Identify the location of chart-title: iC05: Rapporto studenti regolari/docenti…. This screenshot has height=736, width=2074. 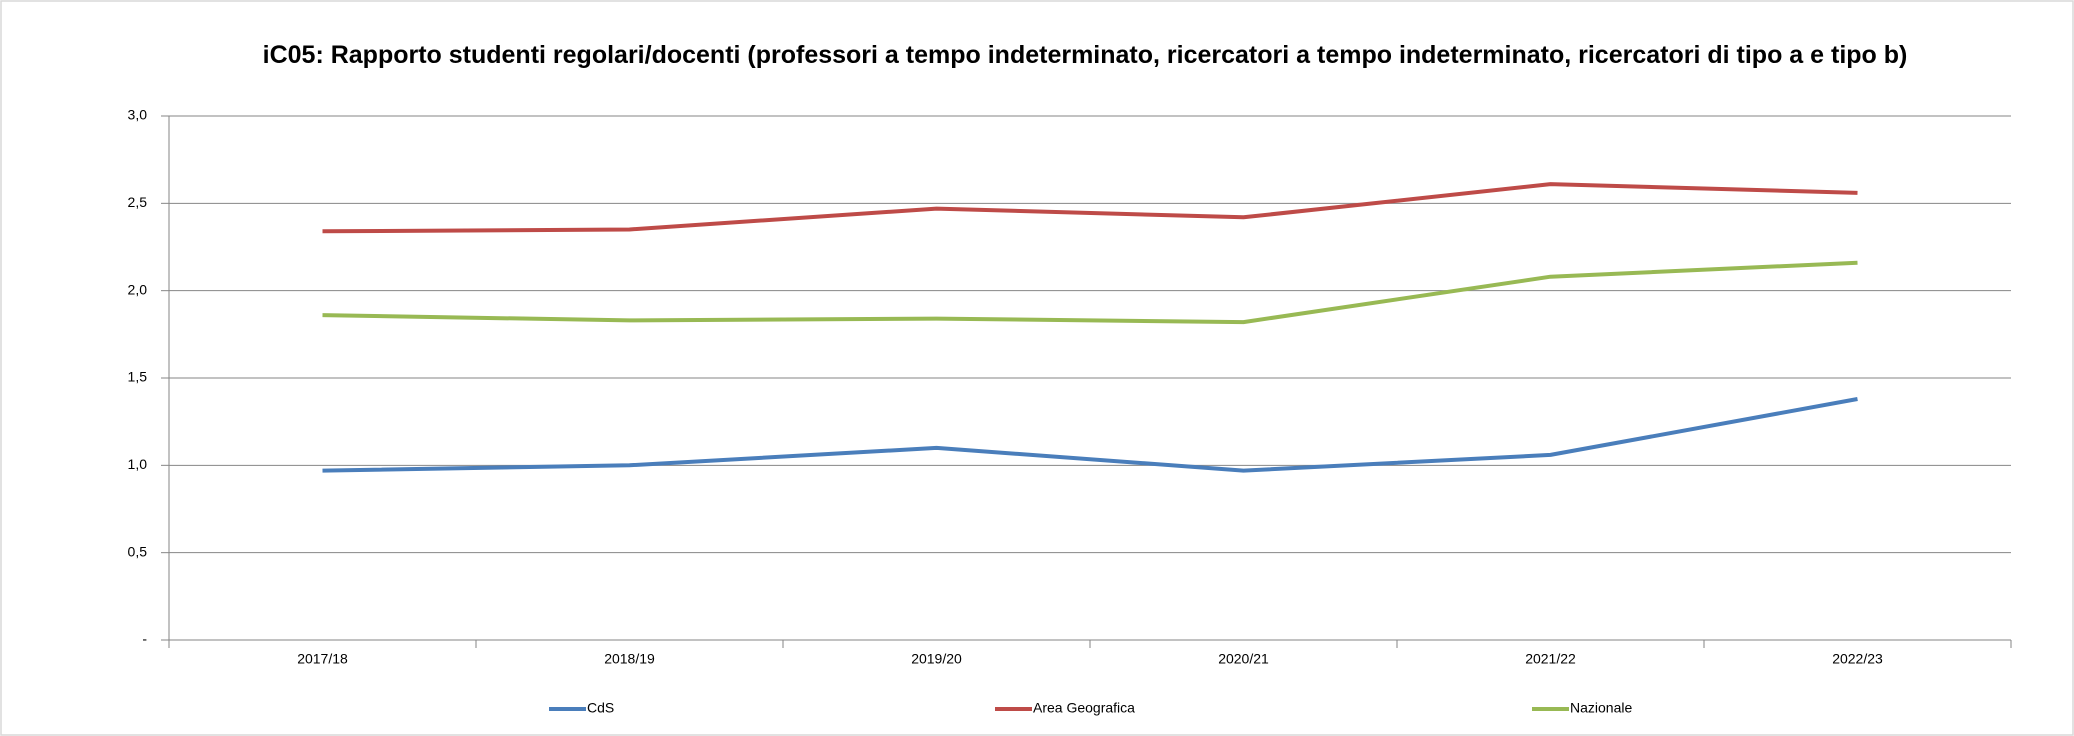
(1085, 55).